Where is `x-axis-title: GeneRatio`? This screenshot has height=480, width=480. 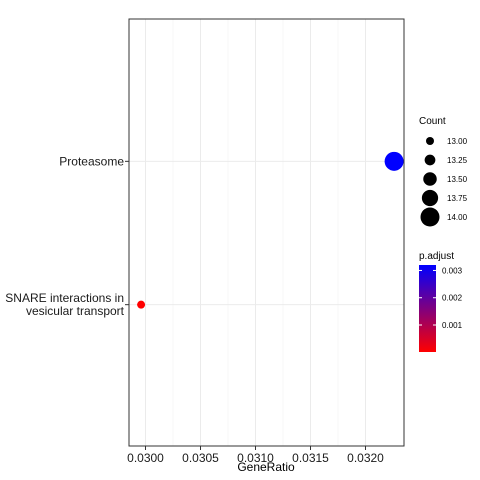
x-axis-title: GeneRatio is located at coordinates (266, 467).